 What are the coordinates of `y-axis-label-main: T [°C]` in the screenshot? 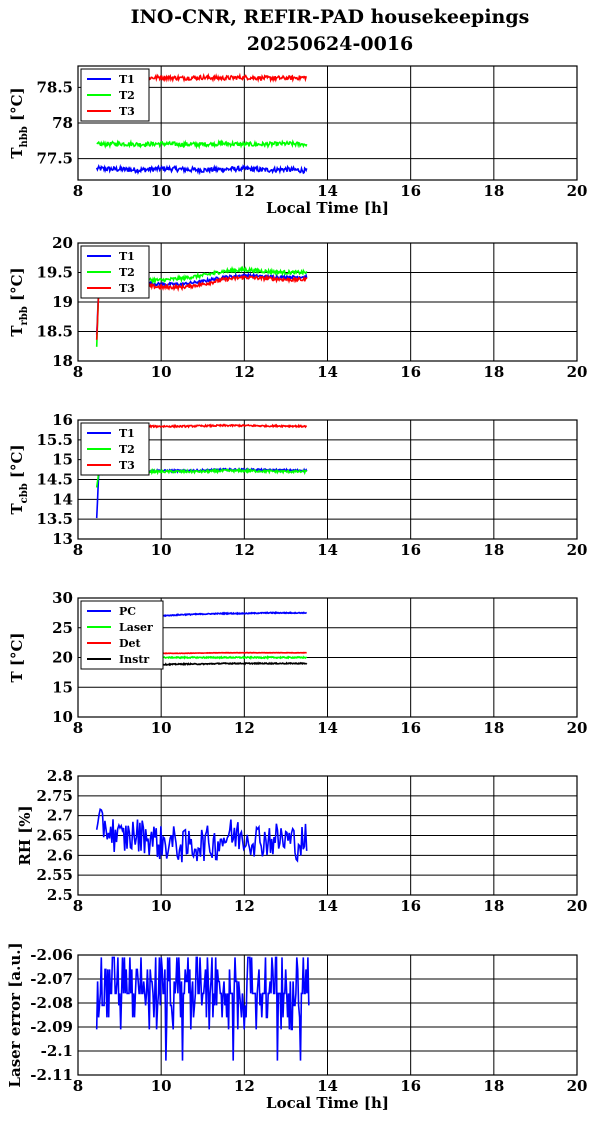 It's located at (17, 657).